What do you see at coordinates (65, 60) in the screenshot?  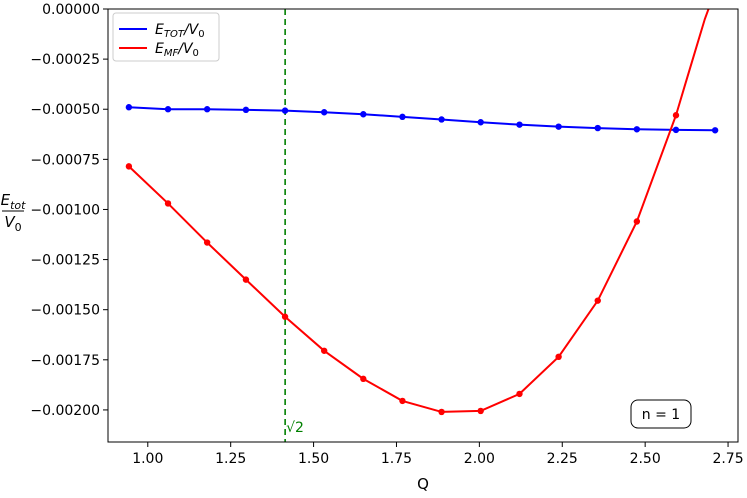 I see `y-tick-label-1: −0.00025` at bounding box center [65, 60].